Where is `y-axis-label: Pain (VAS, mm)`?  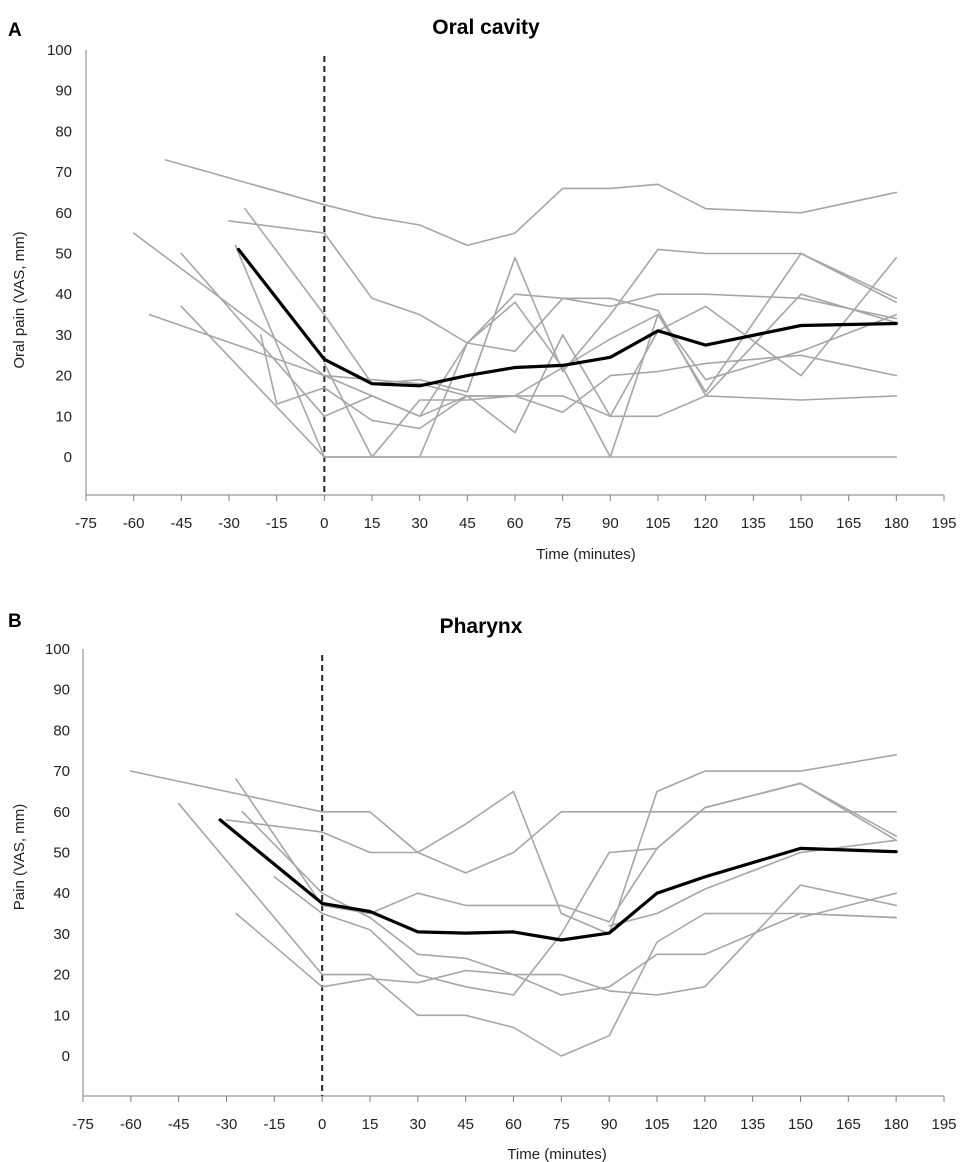
y-axis-label: Pain (VAS, mm) is located at coordinates (19, 857).